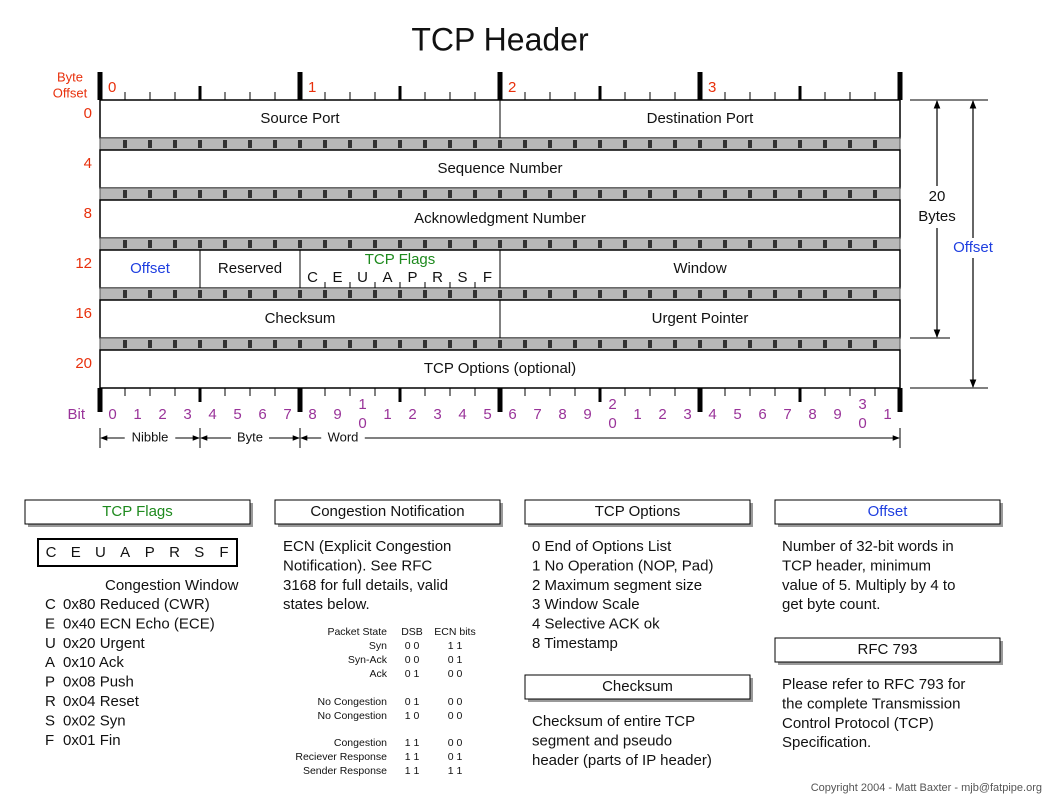  Describe the element at coordinates (378, 646) in the screenshot. I see `table-cell: Syn` at that location.